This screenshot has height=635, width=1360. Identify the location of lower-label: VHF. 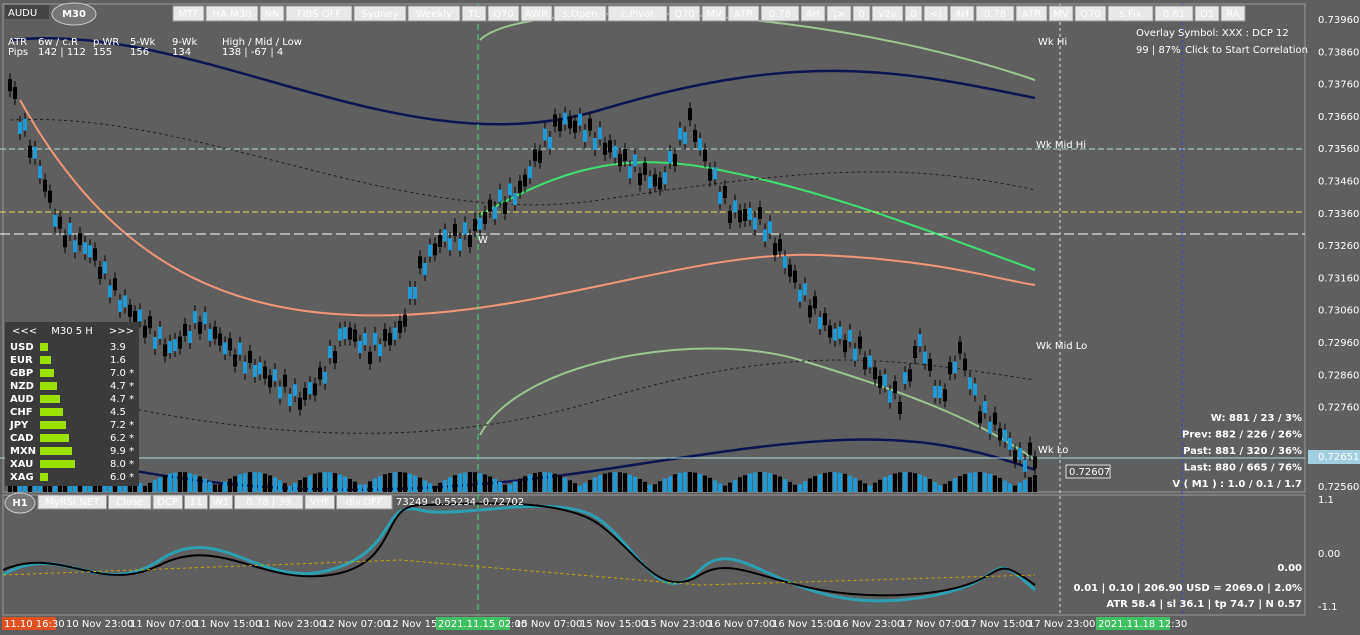
(320, 502).